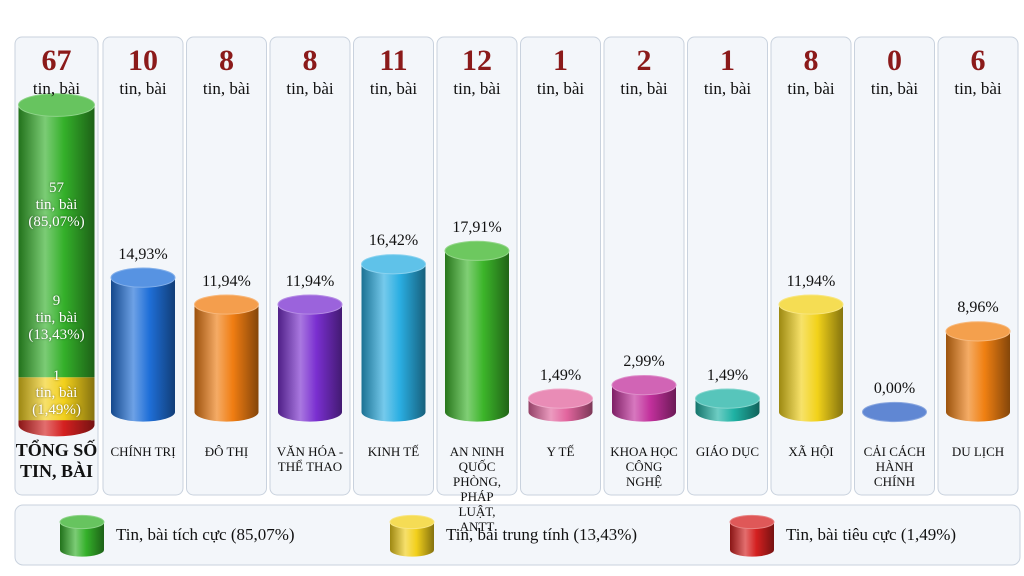 The height and width of the screenshot is (576, 1024). What do you see at coordinates (477, 60) in the screenshot?
I see `count: 12` at bounding box center [477, 60].